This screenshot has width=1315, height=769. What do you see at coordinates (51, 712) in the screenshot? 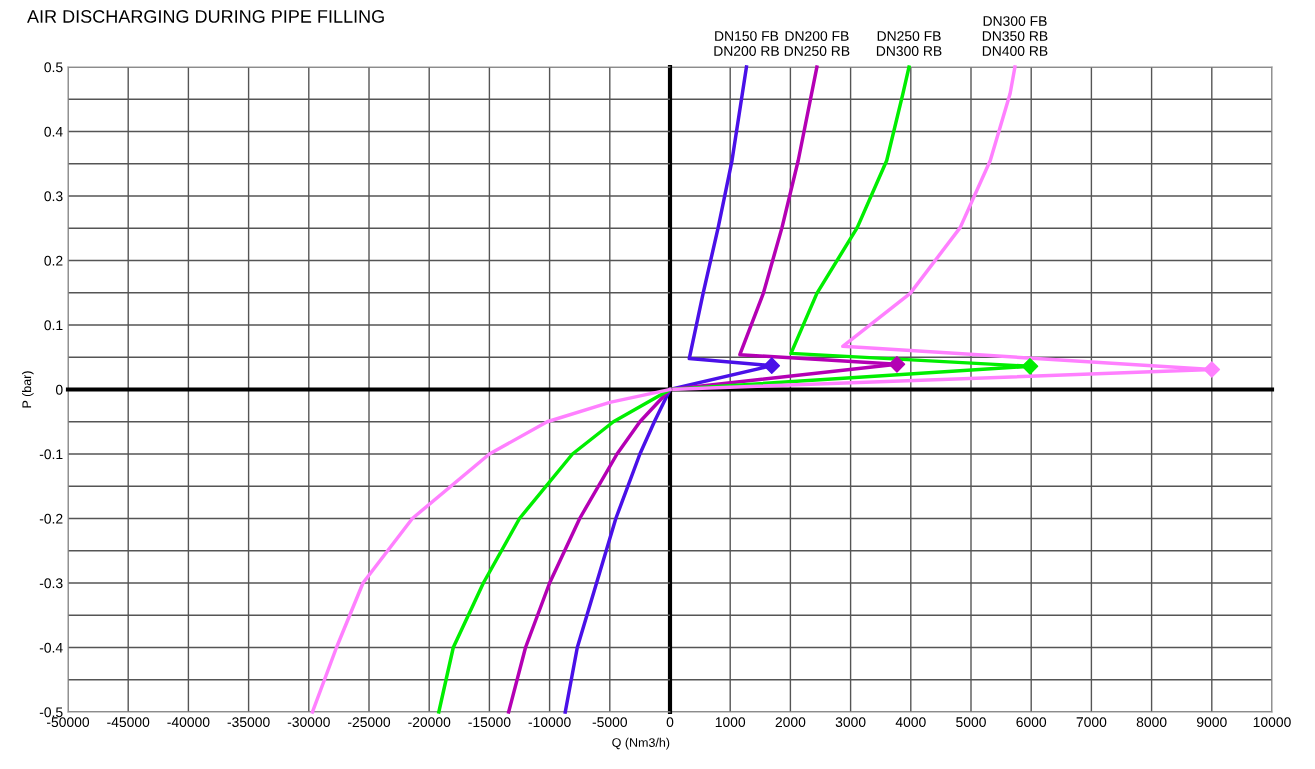
I see `y-tick-label: -0.5` at bounding box center [51, 712].